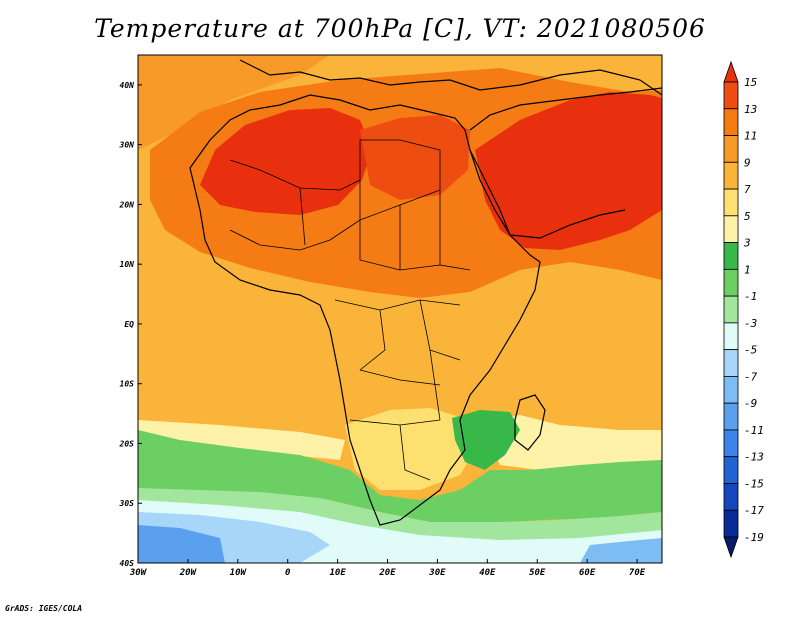  I want to click on field-arabia-core, so click(568, 171).